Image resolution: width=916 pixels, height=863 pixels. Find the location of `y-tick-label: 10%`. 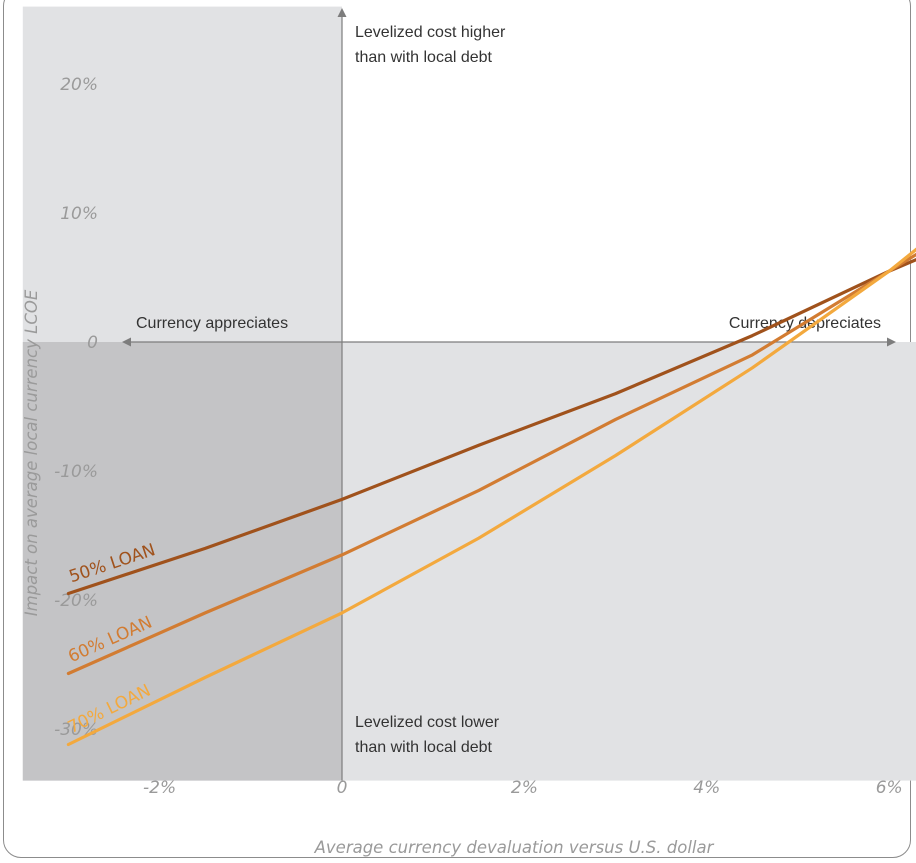

y-tick-label: 10% is located at coordinates (79, 214).